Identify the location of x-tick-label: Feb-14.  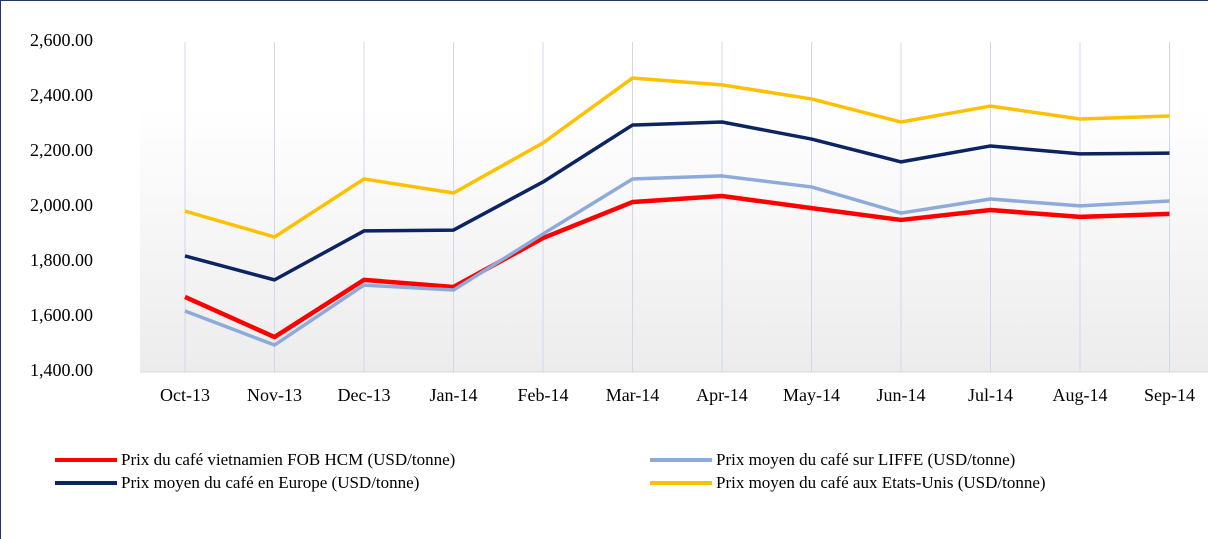
(543, 395).